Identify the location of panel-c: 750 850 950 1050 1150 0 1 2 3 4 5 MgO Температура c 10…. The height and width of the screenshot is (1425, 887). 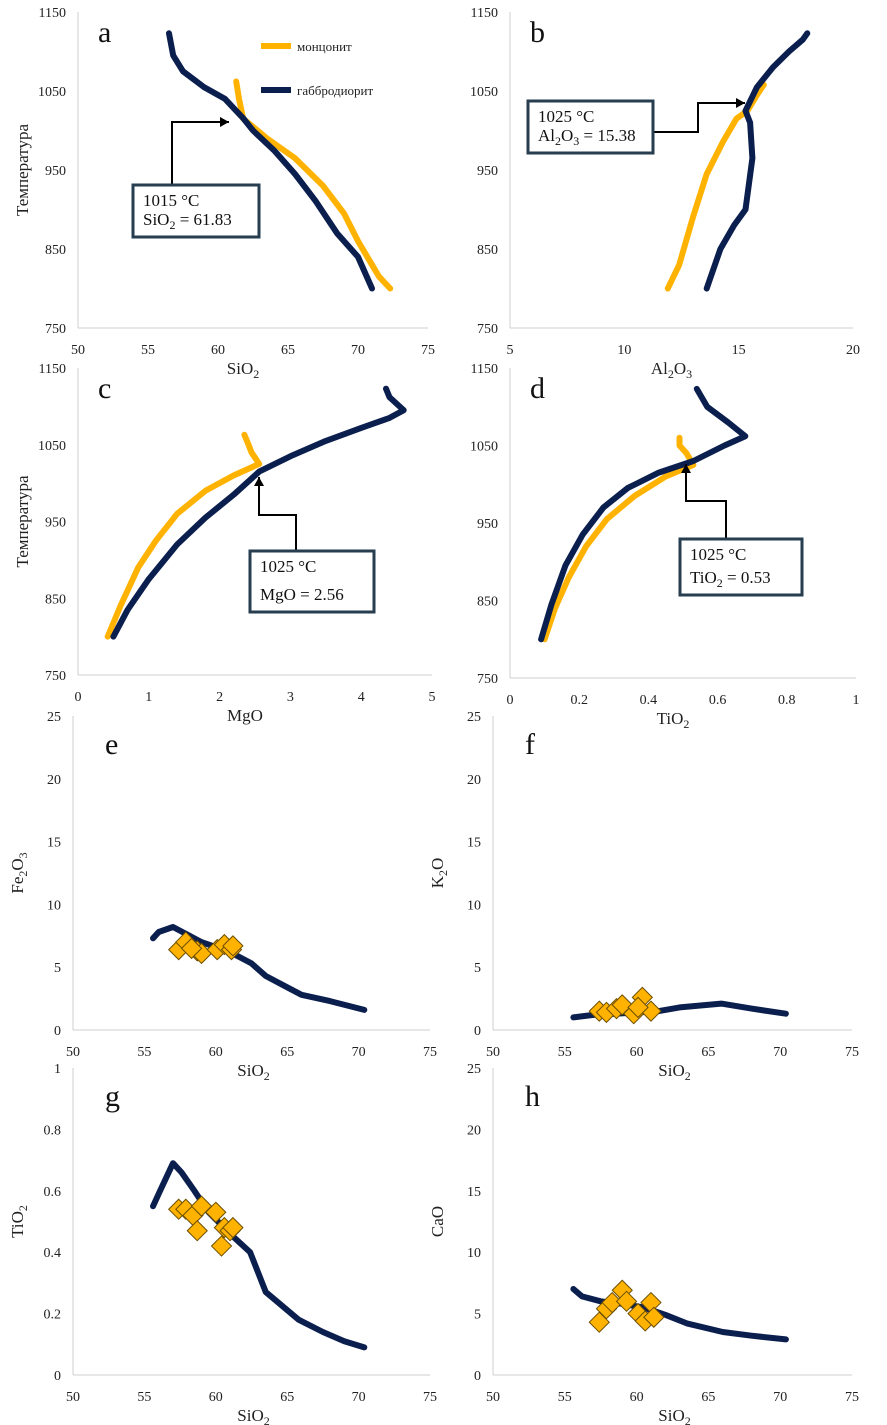
(224, 543).